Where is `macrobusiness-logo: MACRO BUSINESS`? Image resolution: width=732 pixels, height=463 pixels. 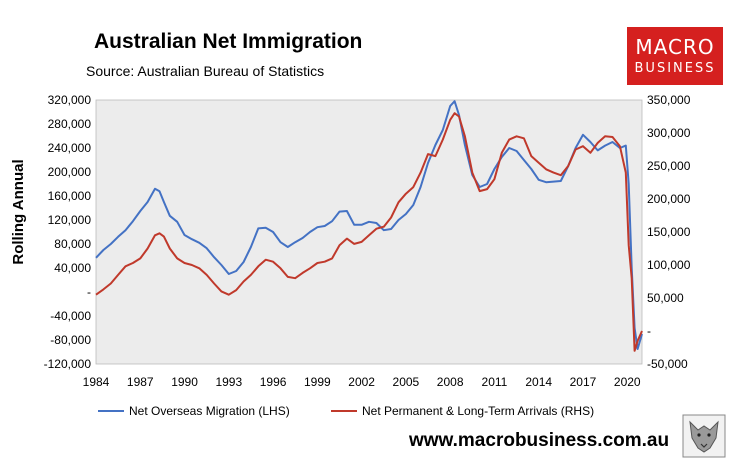
macrobusiness-logo: MACRO BUSINESS is located at coordinates (675, 56).